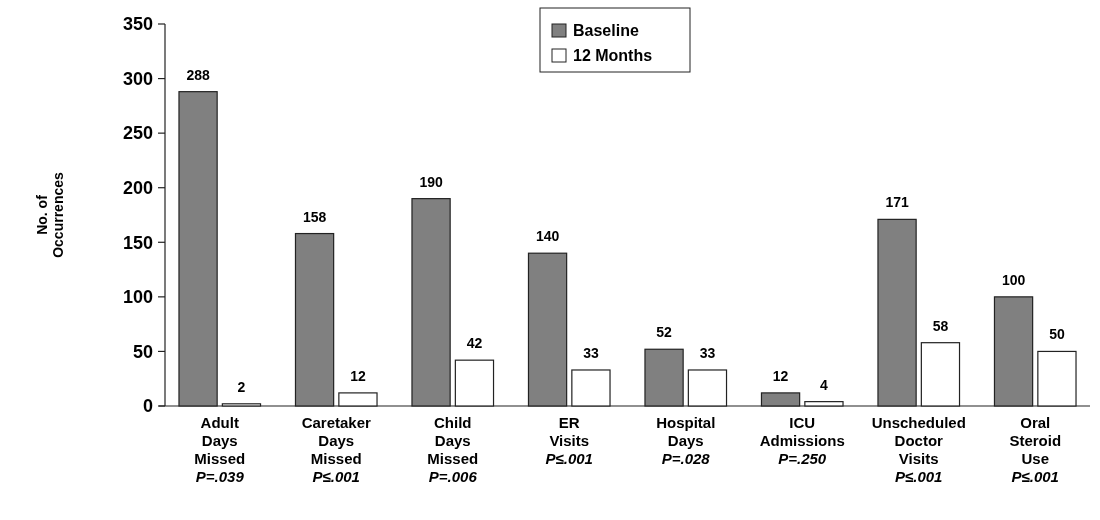 Image resolution: width=1100 pixels, height=520 pixels. I want to click on x-tick-label: Hospital Days, so click(686, 431).